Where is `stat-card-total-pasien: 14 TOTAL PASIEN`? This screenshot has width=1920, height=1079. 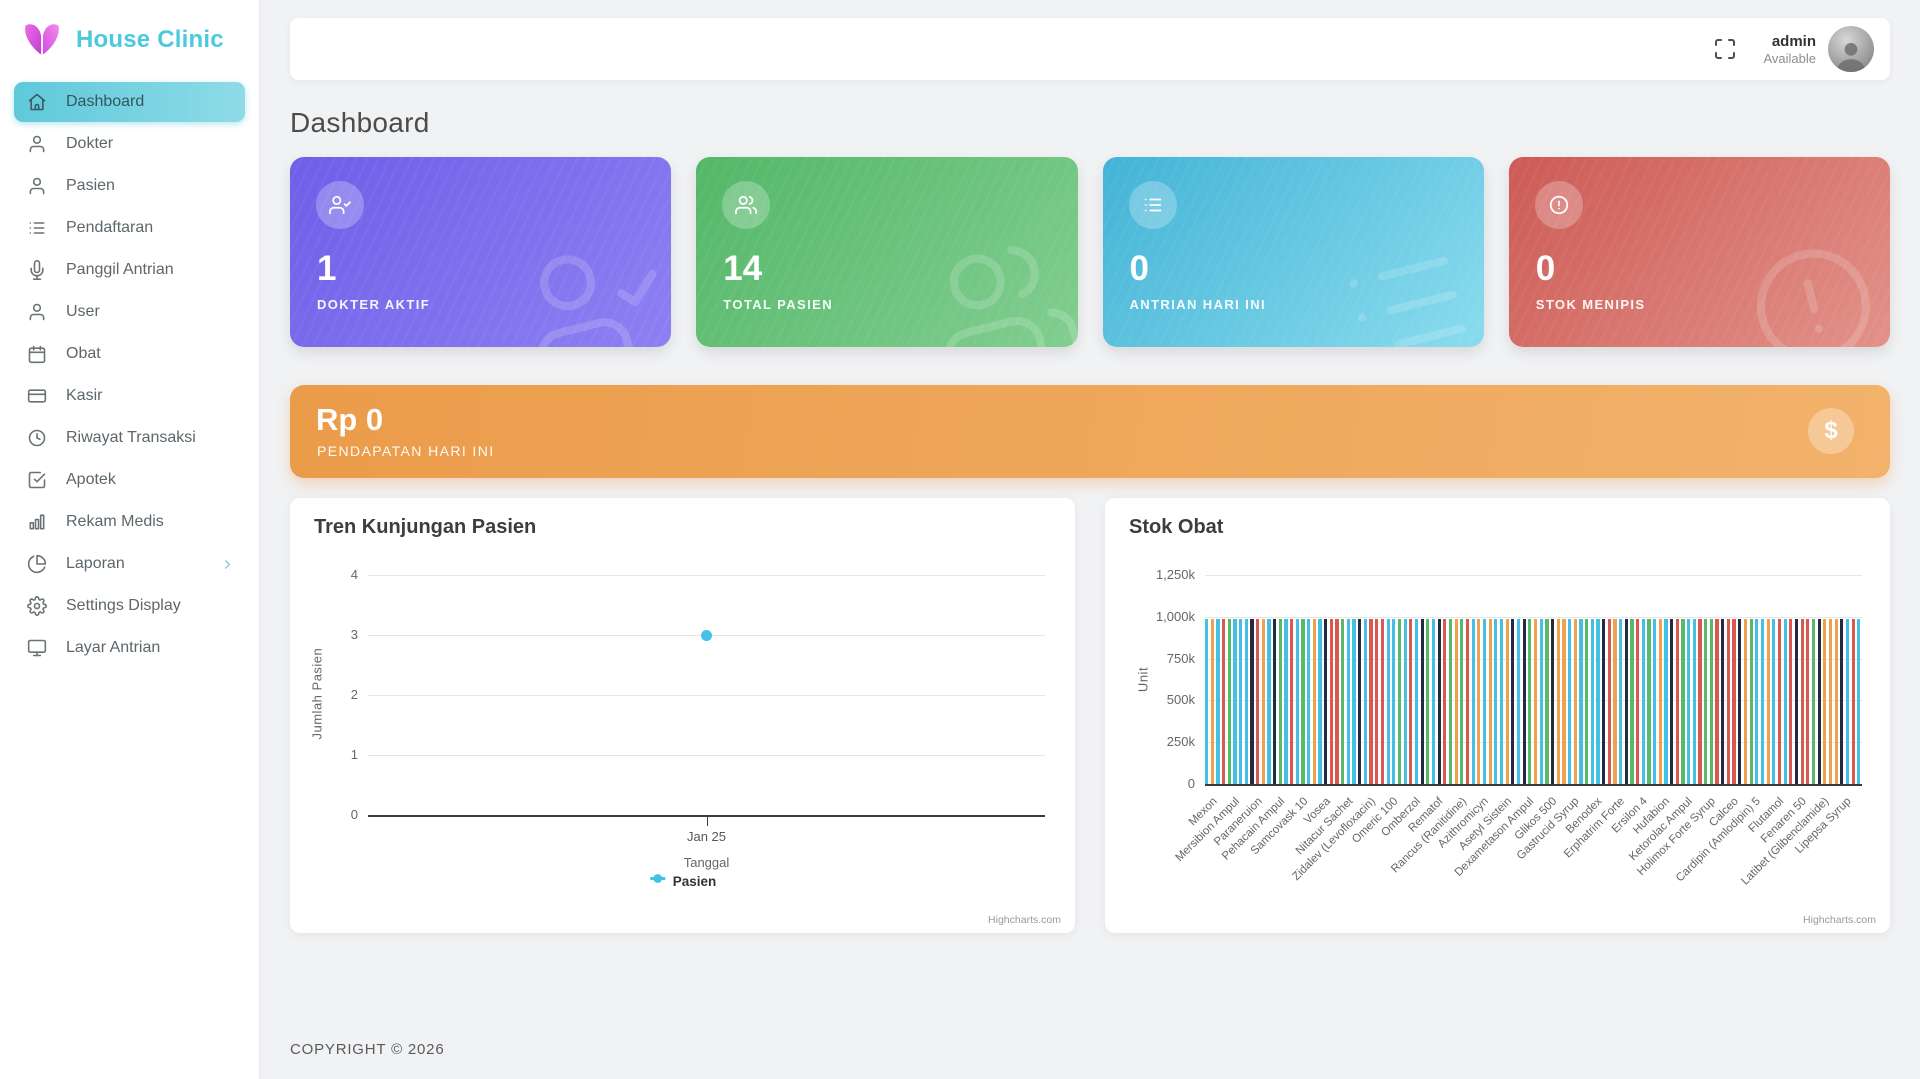
stat-card-total-pasien: 14 TOTAL PASIEN is located at coordinates (887, 252).